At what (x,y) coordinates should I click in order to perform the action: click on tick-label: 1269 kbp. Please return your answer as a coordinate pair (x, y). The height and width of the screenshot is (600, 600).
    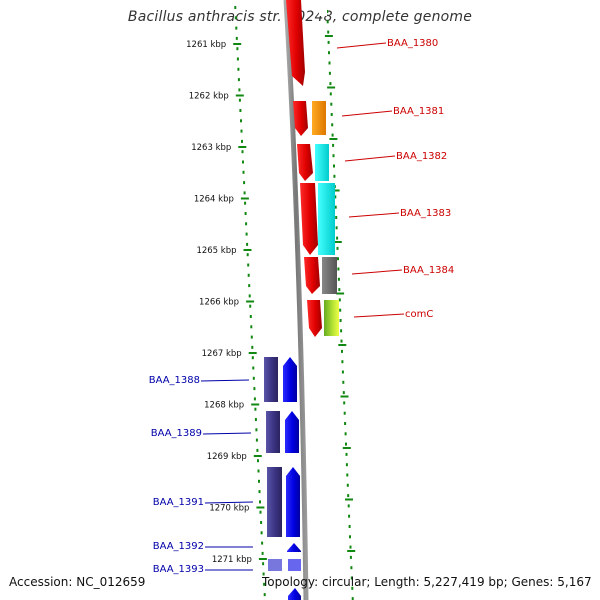
    Looking at the image, I should click on (227, 457).